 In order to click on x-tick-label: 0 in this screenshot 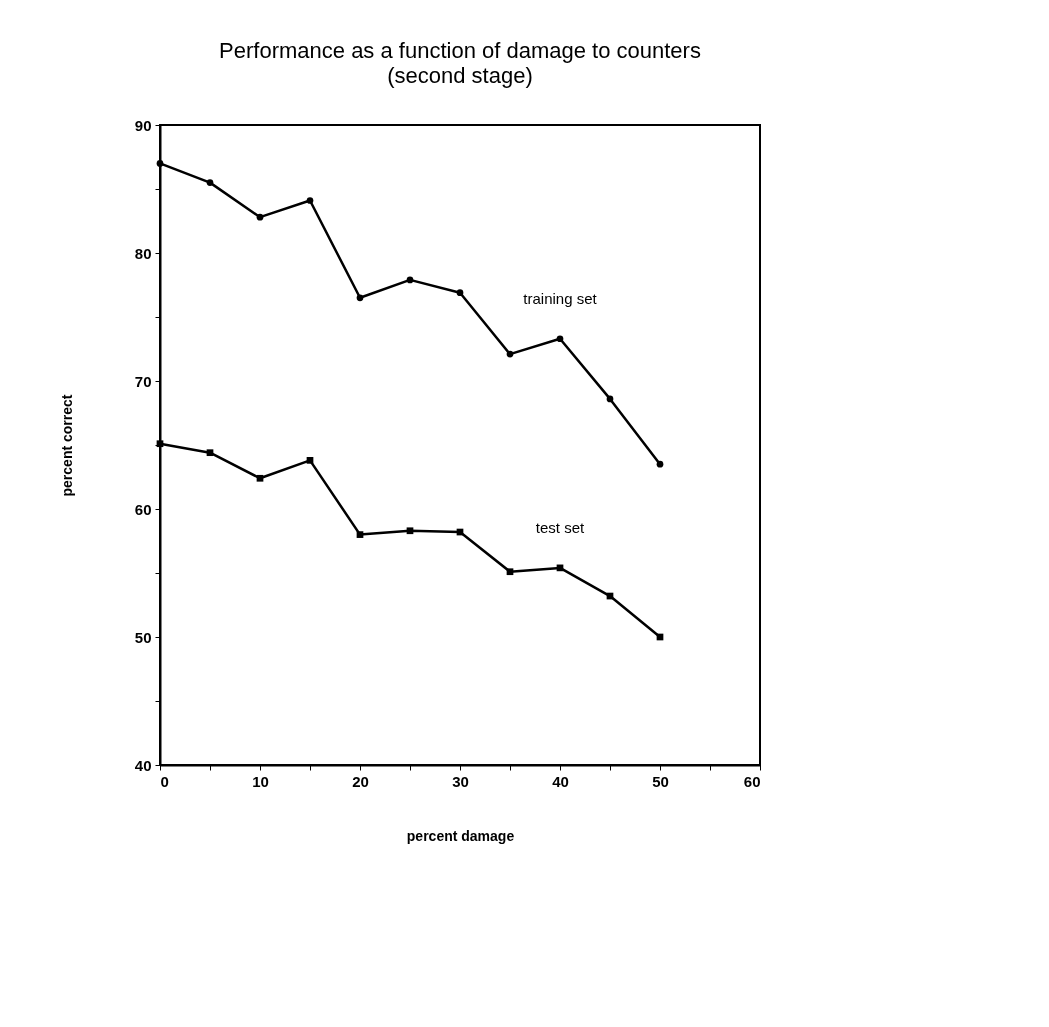, I will do `click(164, 781)`.